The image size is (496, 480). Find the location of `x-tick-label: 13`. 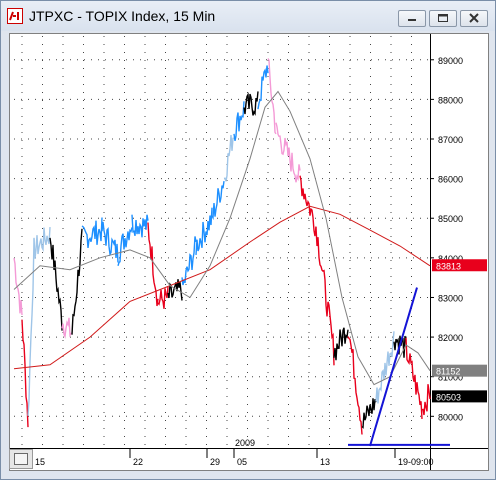

x-tick-label: 13 is located at coordinates (325, 462).